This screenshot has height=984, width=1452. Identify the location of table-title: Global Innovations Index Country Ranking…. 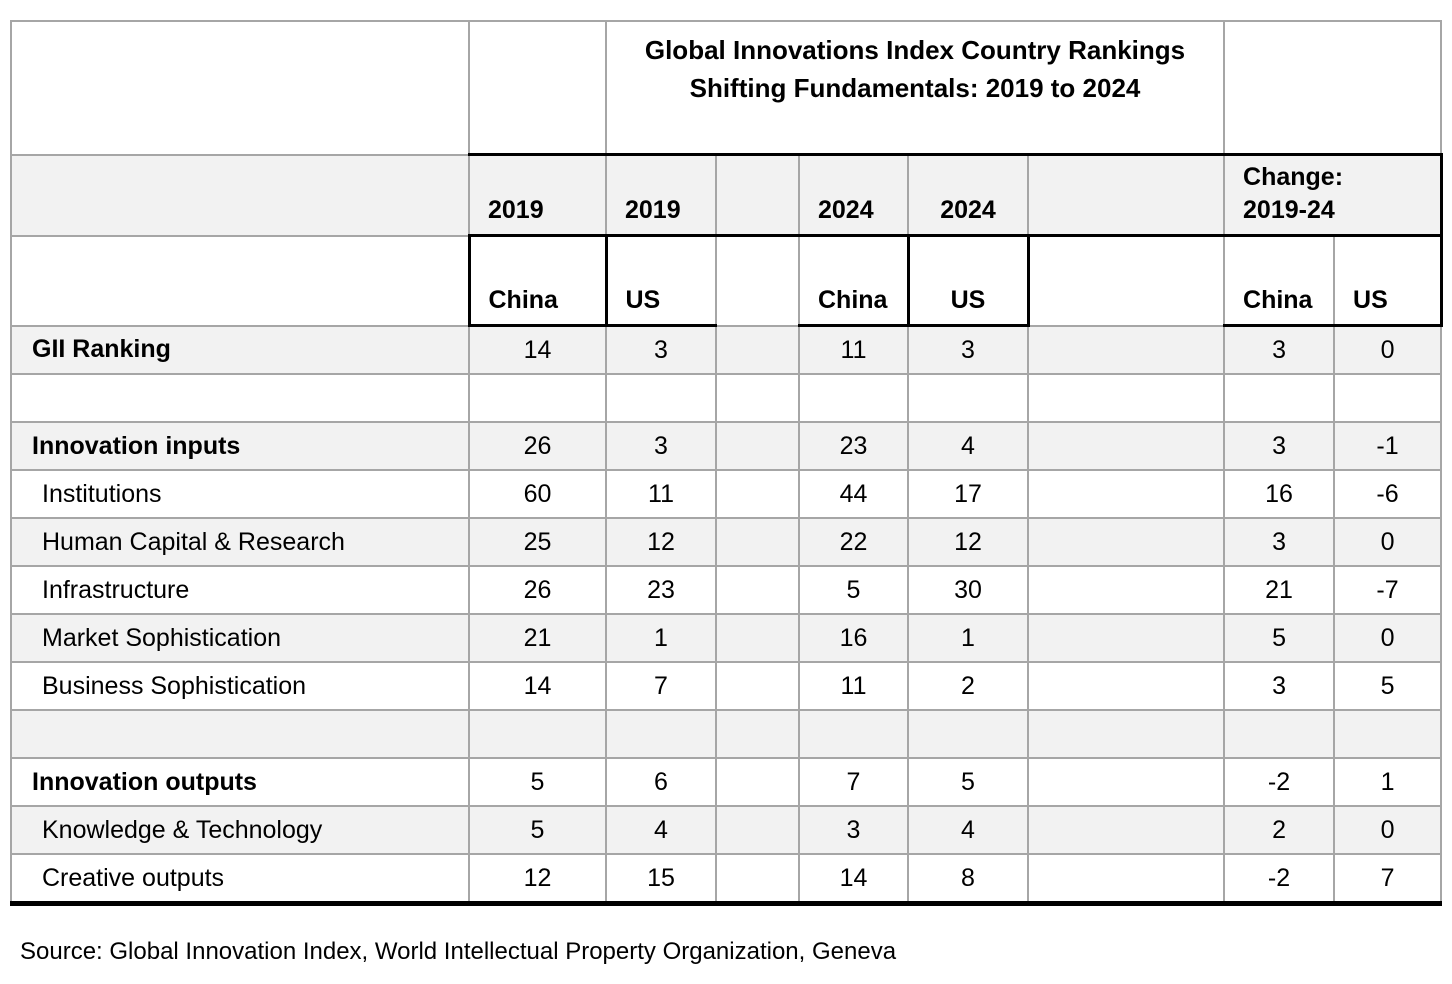
(915, 88).